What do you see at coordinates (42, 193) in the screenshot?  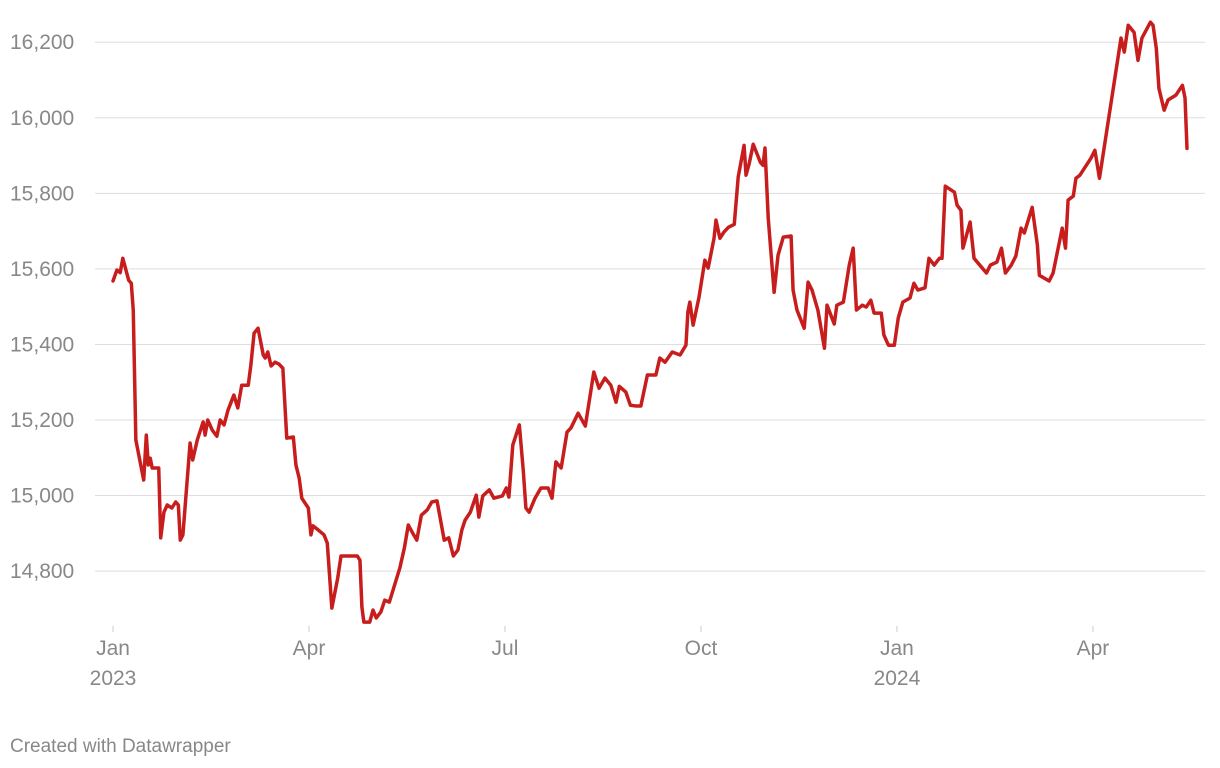 I see `y-tick-label: 15,800` at bounding box center [42, 193].